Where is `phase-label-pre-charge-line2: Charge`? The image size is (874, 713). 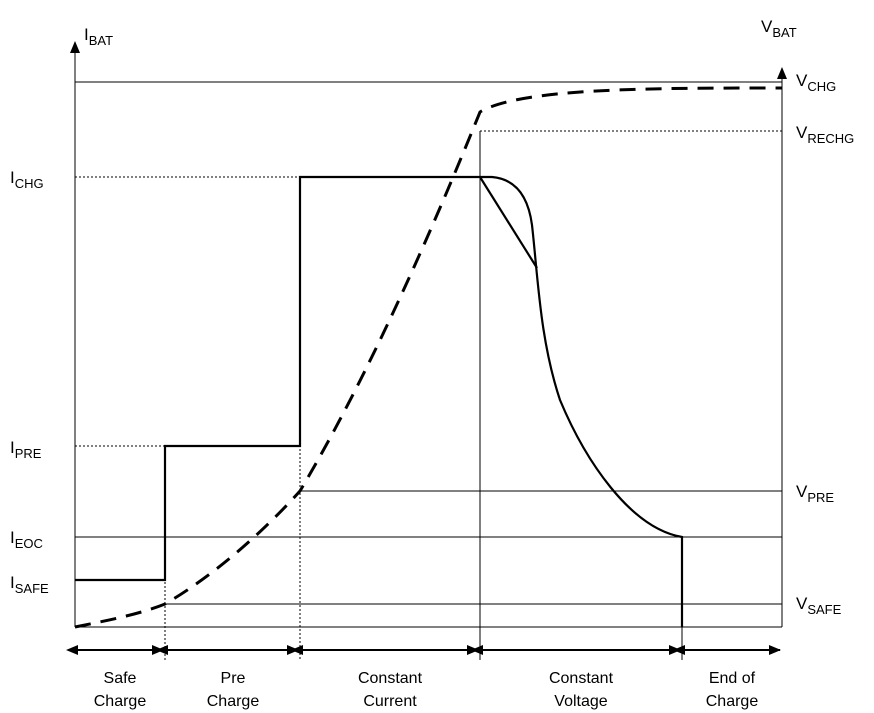 phase-label-pre-charge-line2: Charge is located at coordinates (233, 701).